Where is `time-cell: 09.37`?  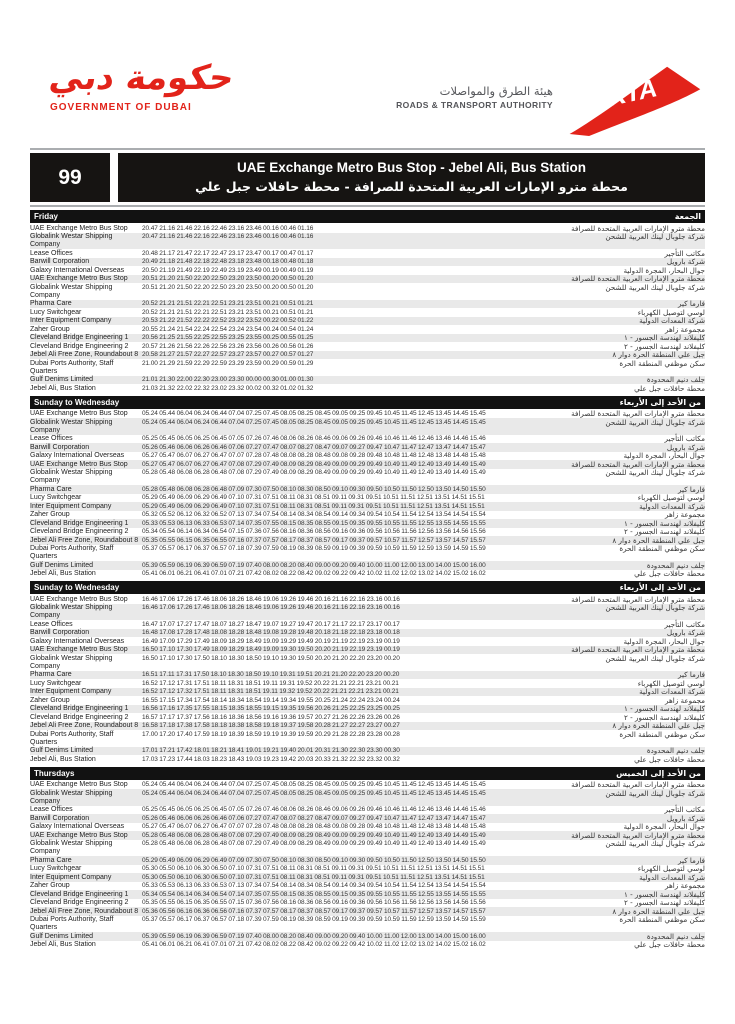 time-cell: 09.37 is located at coordinates (357, 911).